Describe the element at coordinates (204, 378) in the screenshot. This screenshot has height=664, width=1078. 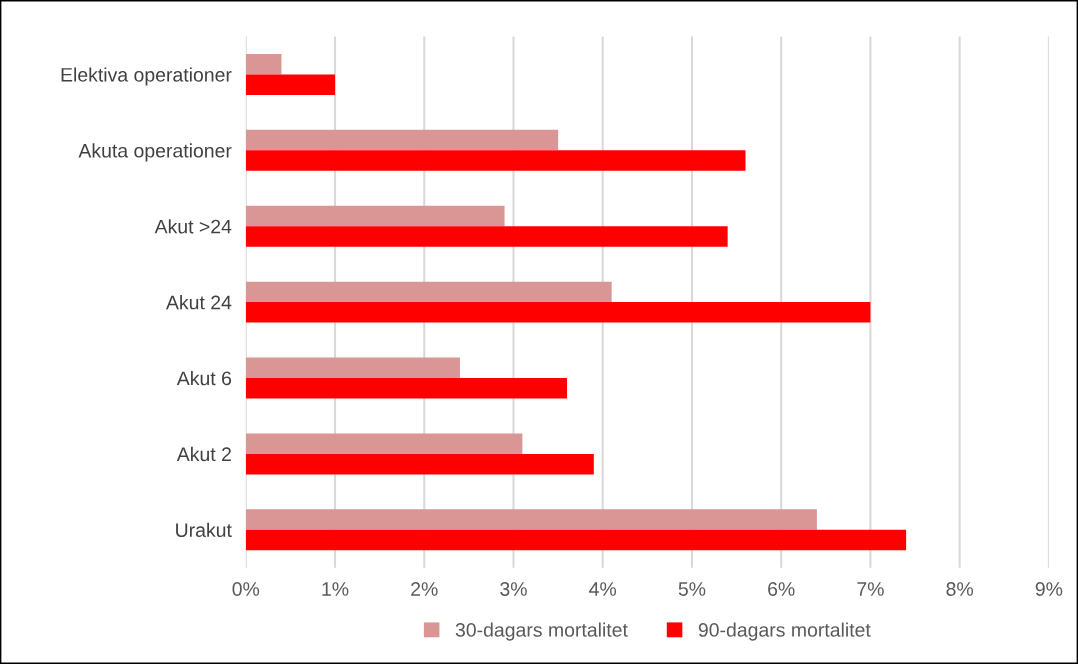
I see `y-tick-label: Akut 6` at that location.